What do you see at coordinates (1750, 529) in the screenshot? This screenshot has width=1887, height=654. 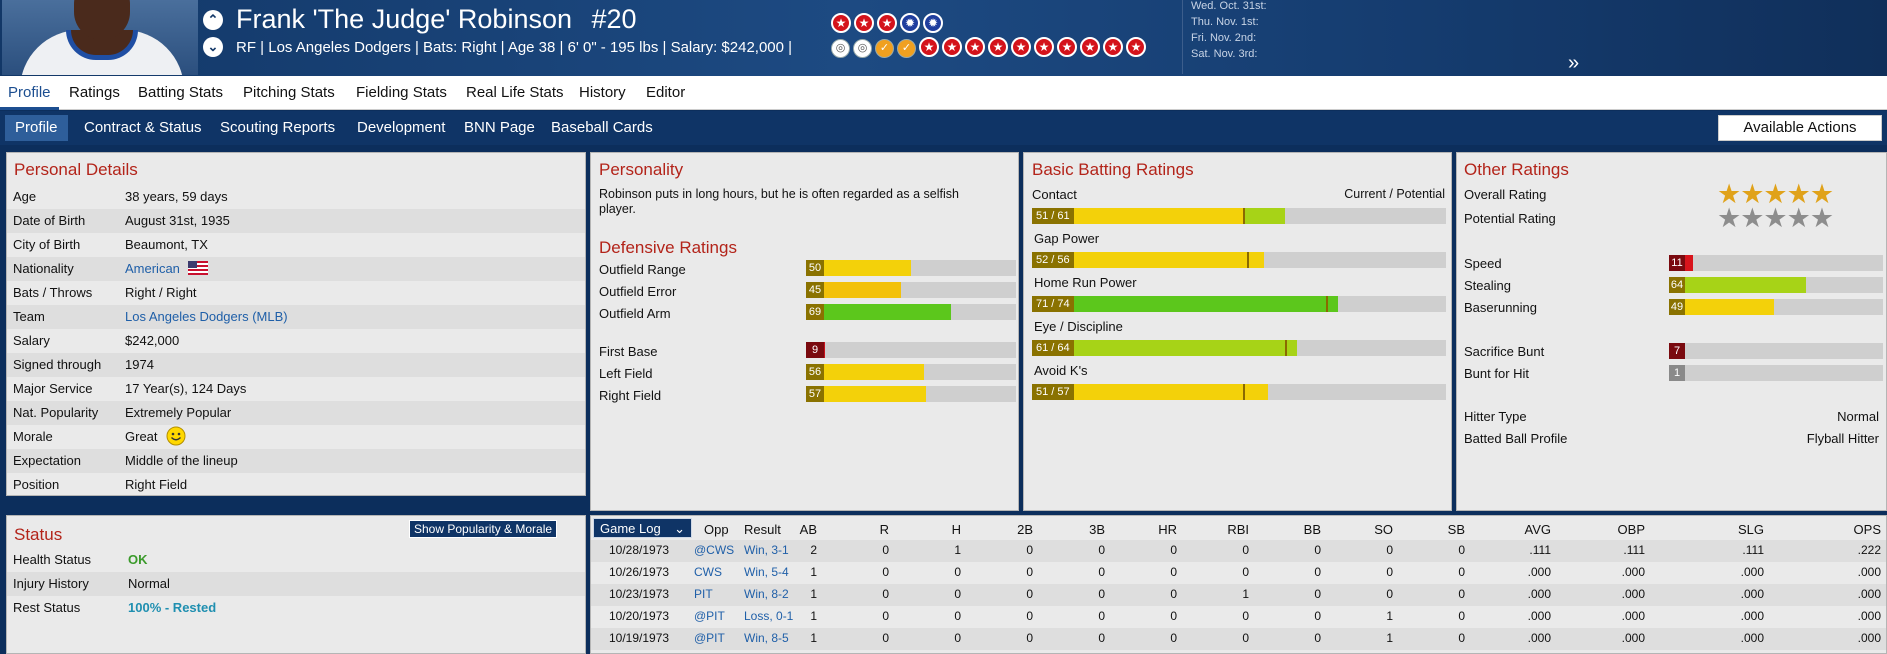 I see `column-header: SLG` at bounding box center [1750, 529].